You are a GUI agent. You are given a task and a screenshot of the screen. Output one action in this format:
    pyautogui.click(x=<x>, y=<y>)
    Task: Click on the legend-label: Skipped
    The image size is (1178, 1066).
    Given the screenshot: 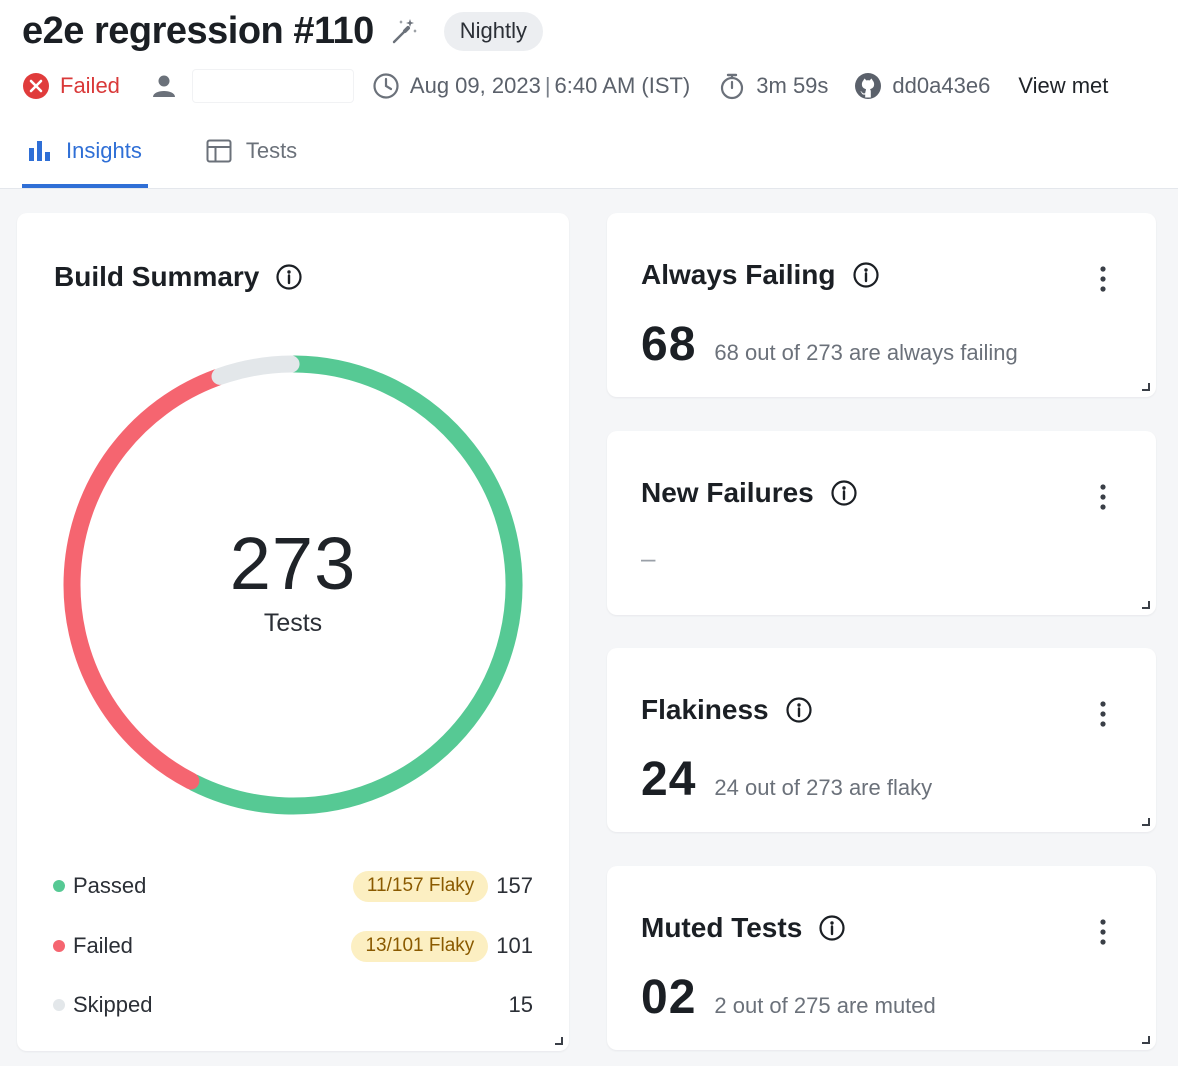 What is the action you would take?
    pyautogui.click(x=113, y=1004)
    